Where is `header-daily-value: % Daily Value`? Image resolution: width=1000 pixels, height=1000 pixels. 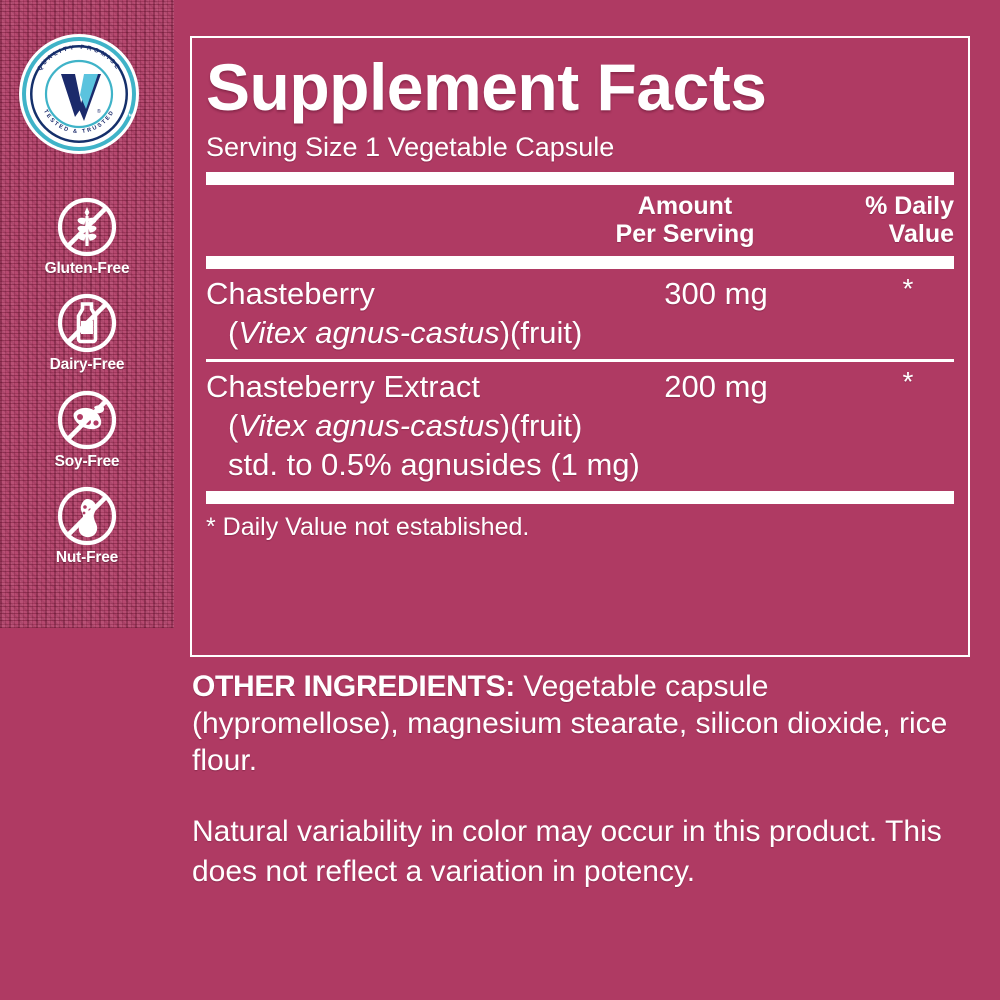
header-daily-value: % Daily Value is located at coordinates (894, 220).